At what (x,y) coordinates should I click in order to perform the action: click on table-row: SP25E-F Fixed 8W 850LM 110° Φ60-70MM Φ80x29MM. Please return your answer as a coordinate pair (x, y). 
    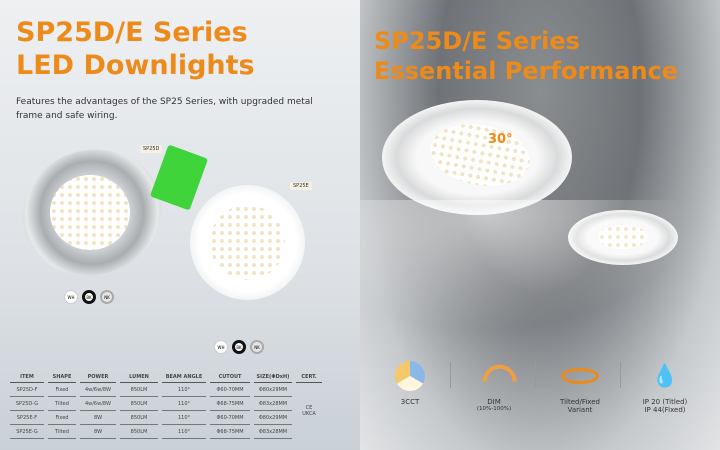
    Looking at the image, I should click on (166, 418).